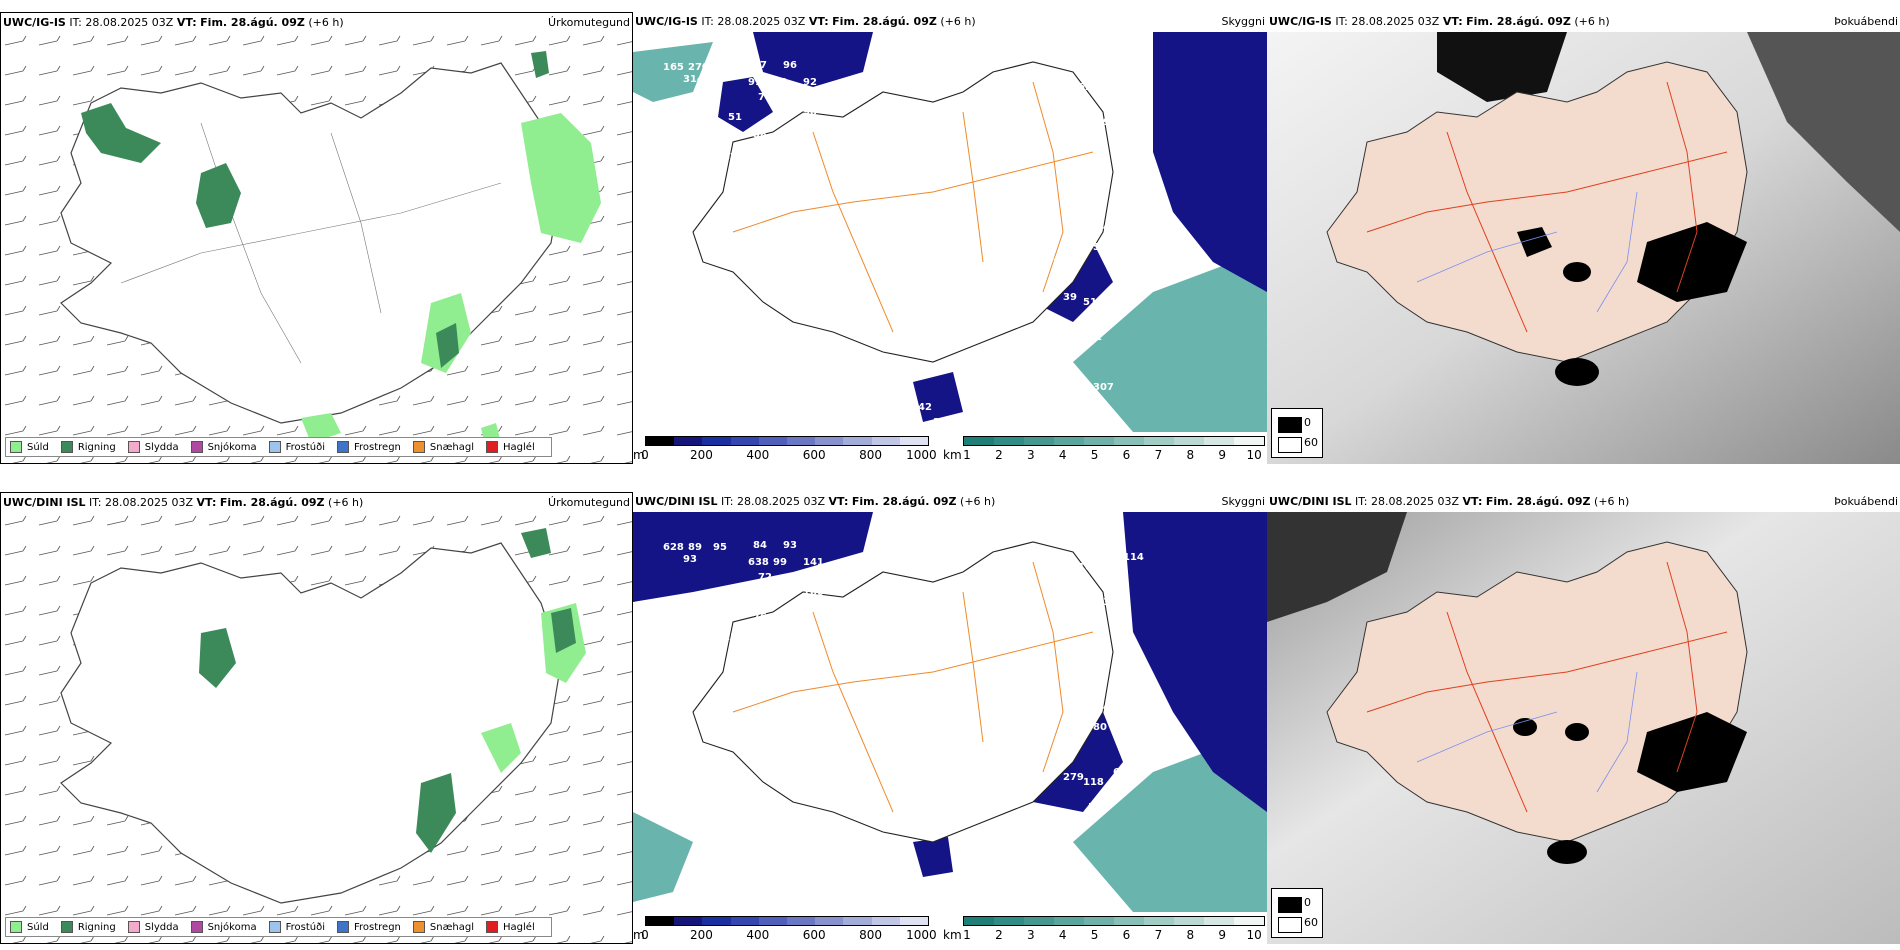 The image size is (1900, 950). What do you see at coordinates (1130, 727) in the screenshot?
I see `vis-value-label: 47` at bounding box center [1130, 727].